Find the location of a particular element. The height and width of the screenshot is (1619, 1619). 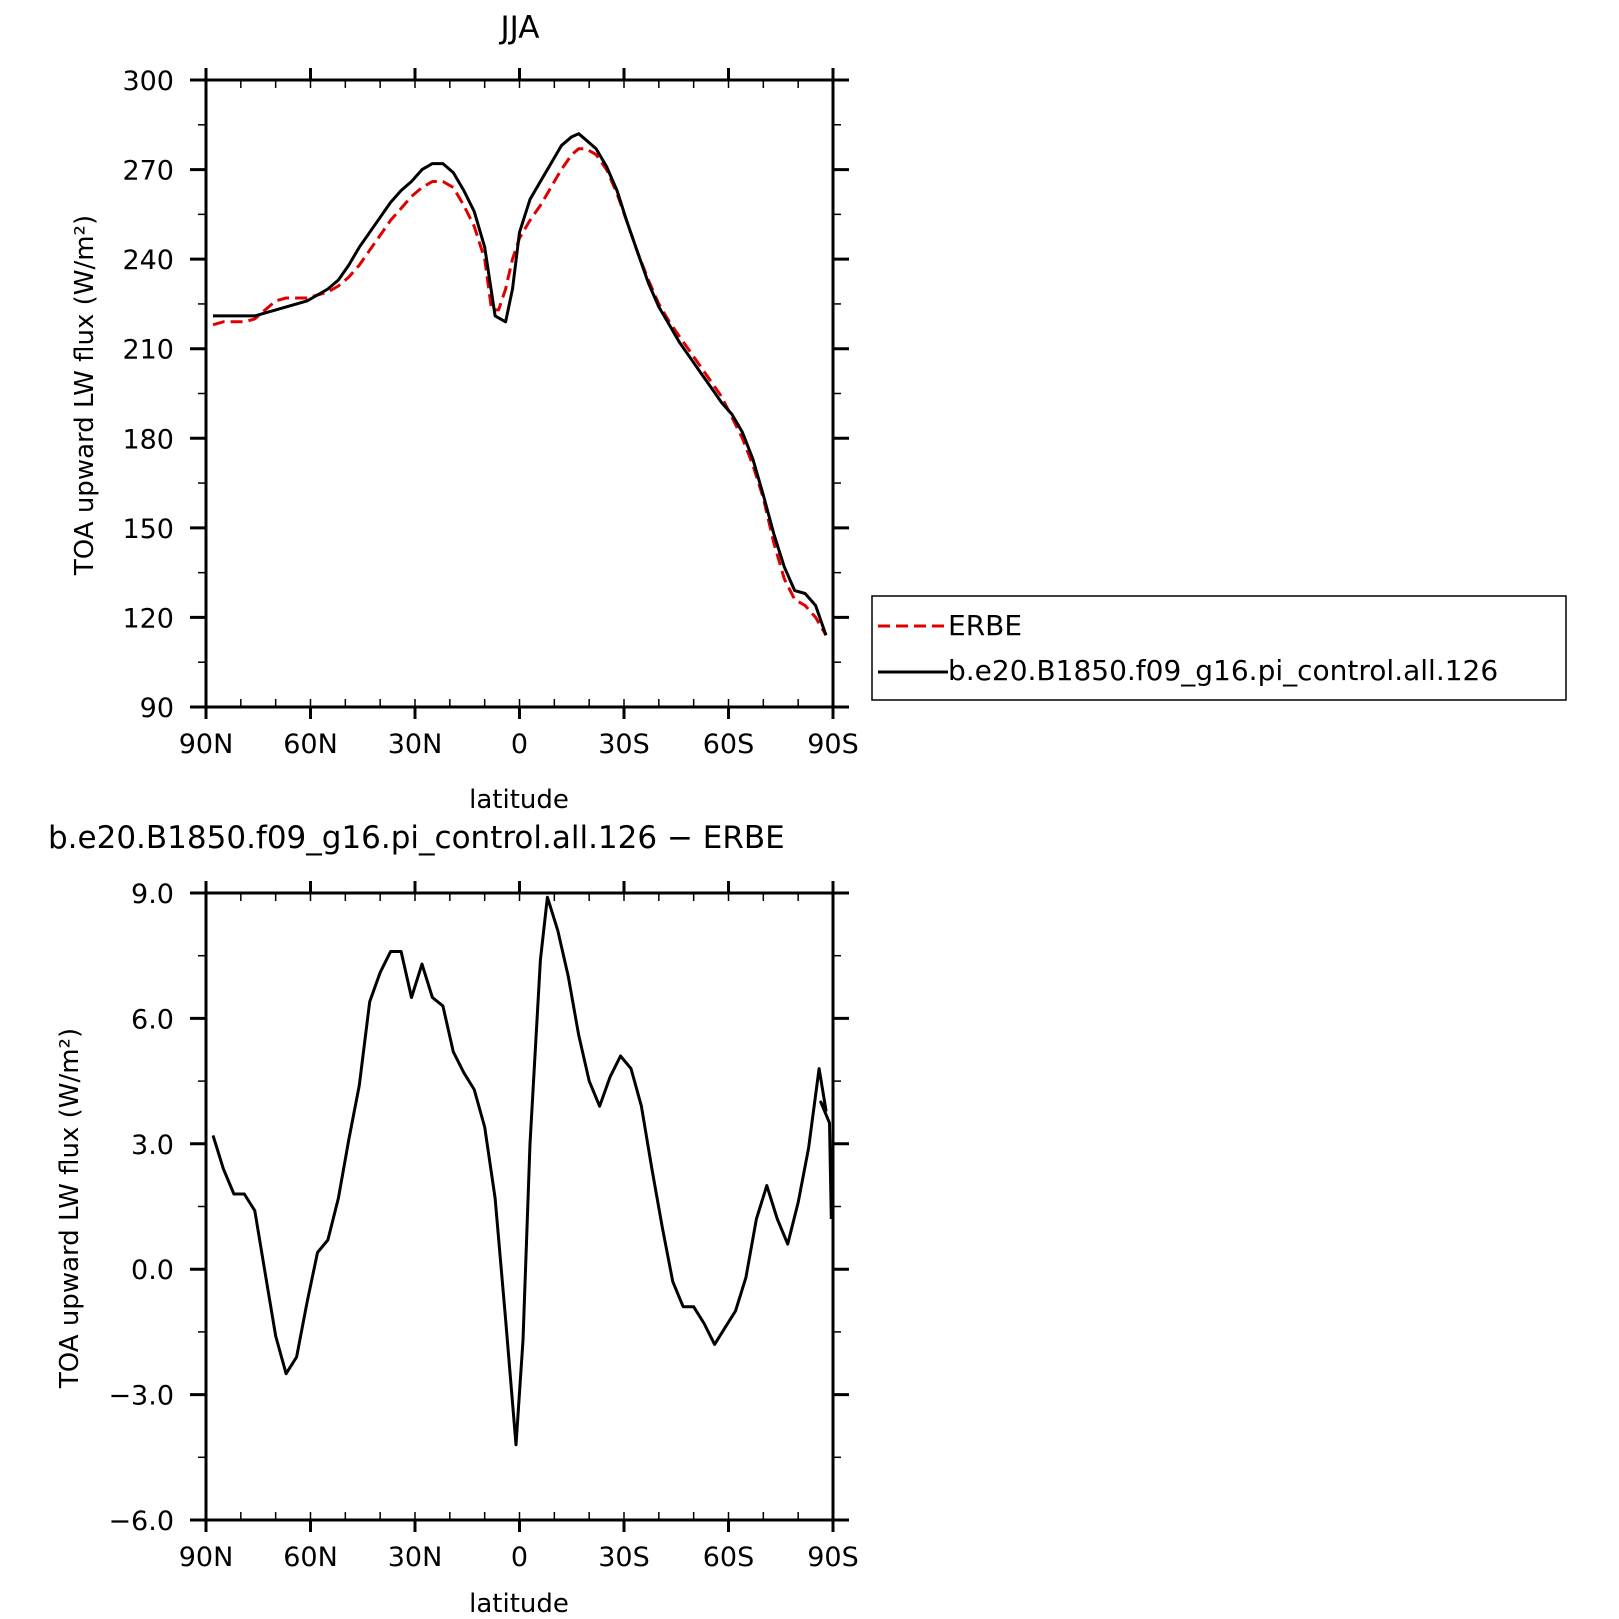

top-x-tick-label: 30S is located at coordinates (624, 744).